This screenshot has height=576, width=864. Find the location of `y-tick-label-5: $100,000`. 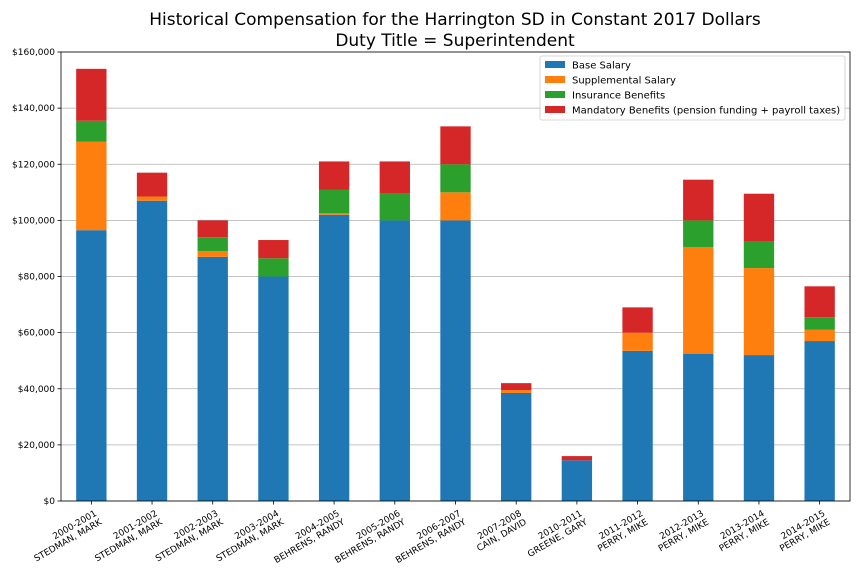

y-tick-label-5: $100,000 is located at coordinates (33, 221).